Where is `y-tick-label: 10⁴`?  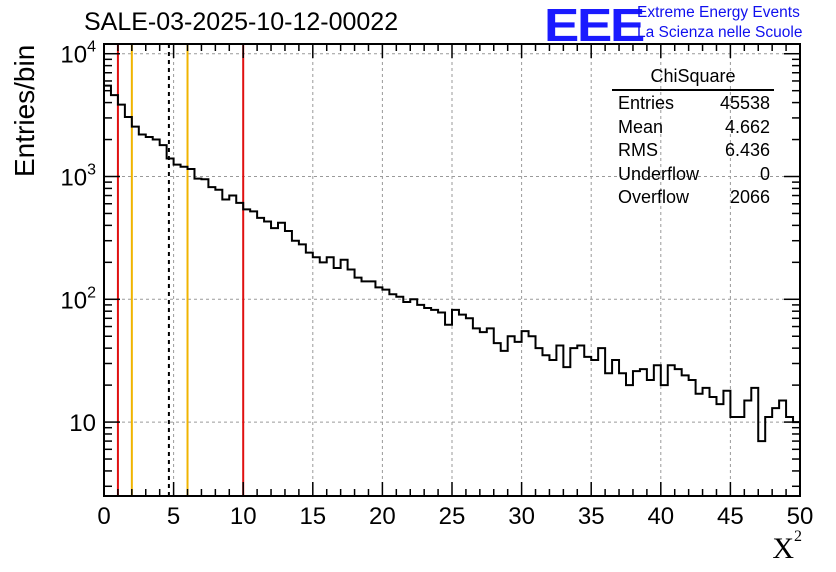 y-tick-label: 10⁴ is located at coordinates (78, 54).